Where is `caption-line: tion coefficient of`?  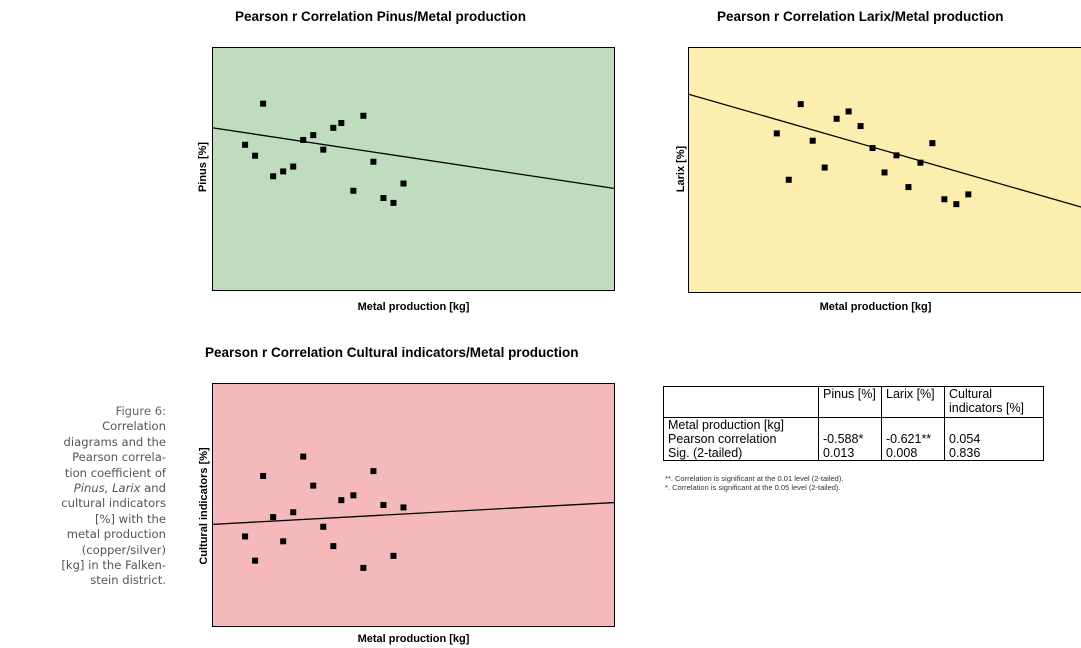
caption-line: tion coefficient of is located at coordinates (115, 472).